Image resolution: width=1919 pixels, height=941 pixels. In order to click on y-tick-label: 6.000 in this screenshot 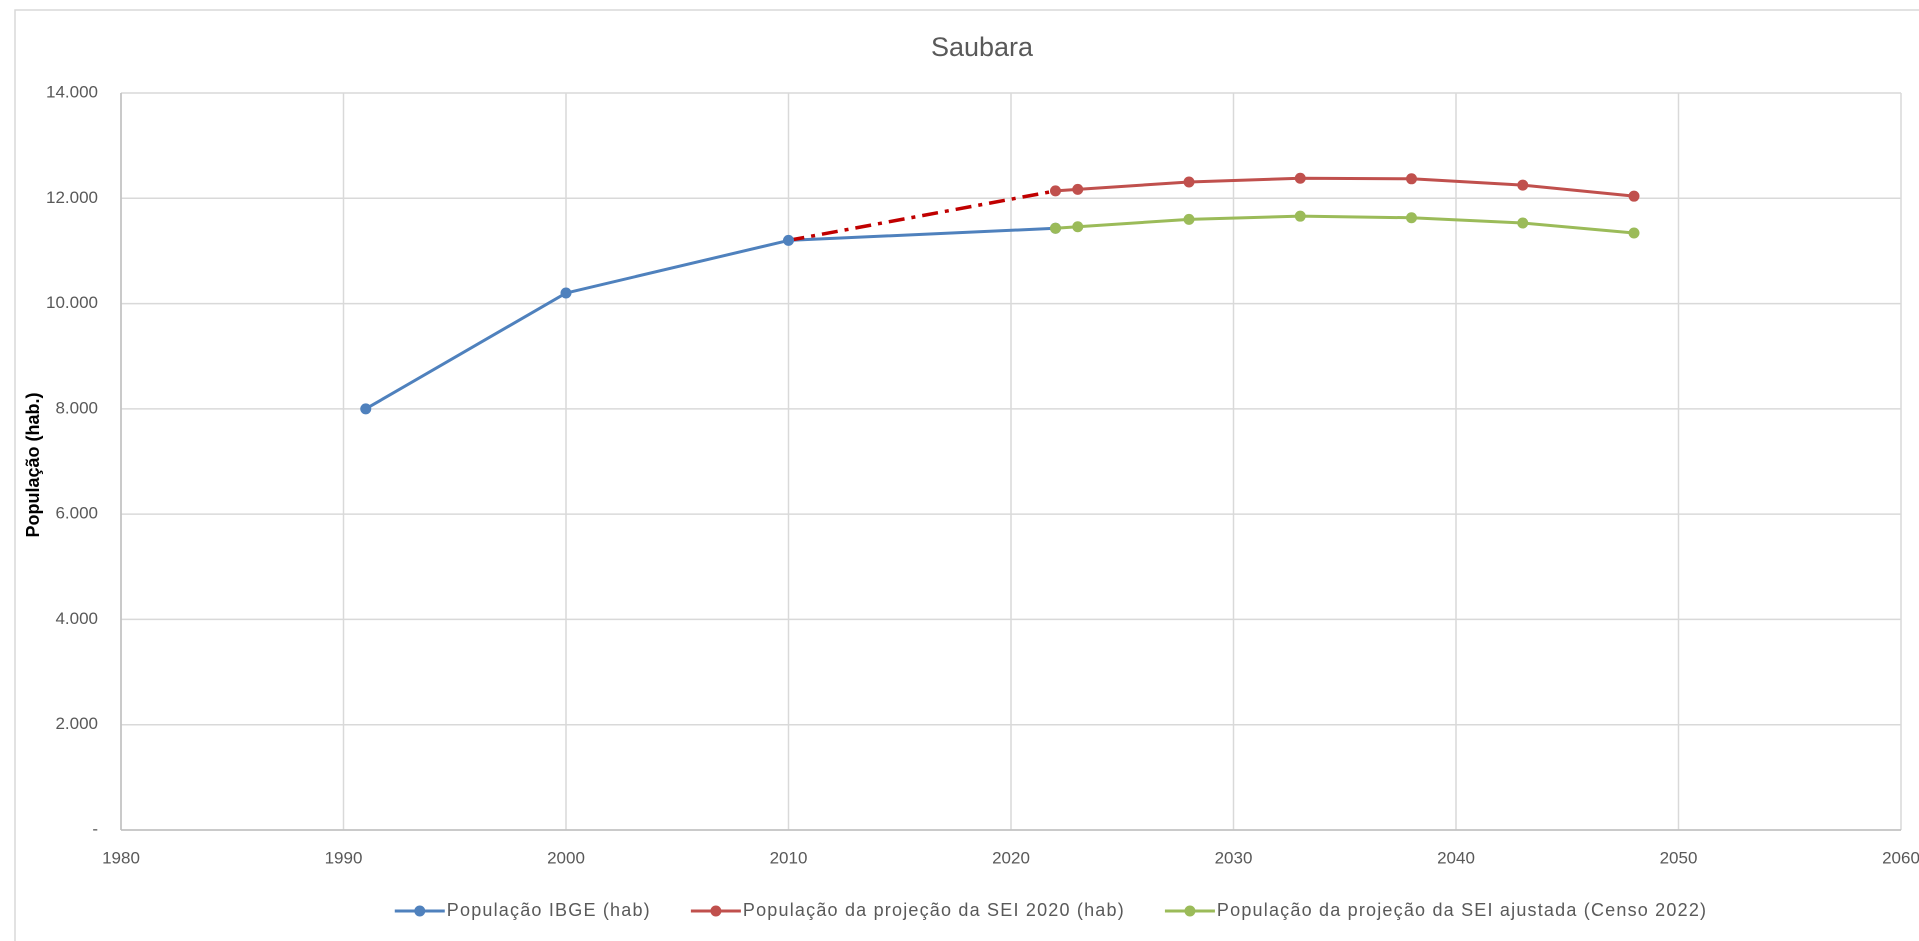, I will do `click(76, 513)`.